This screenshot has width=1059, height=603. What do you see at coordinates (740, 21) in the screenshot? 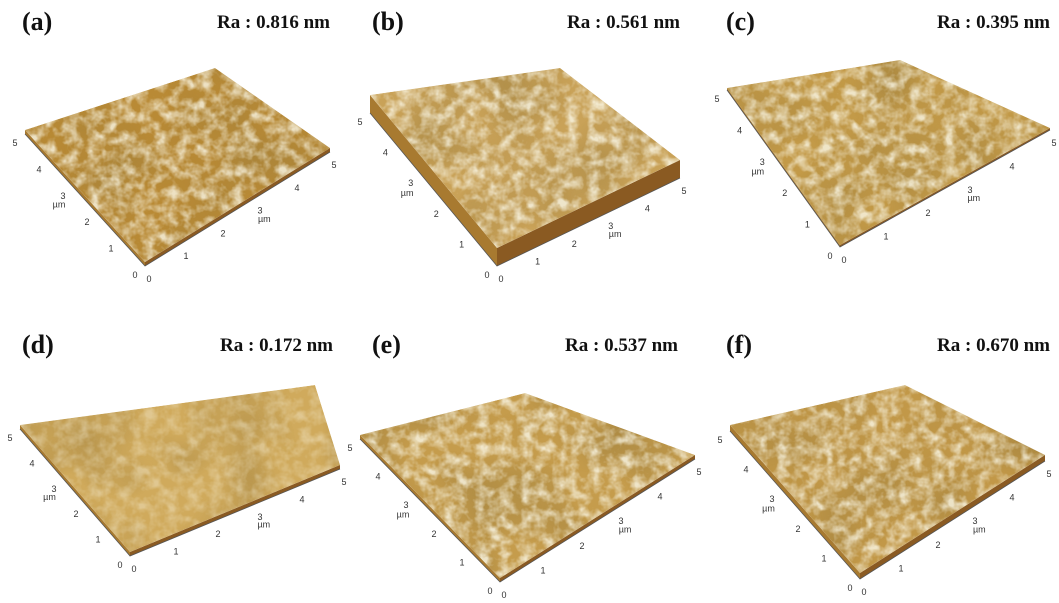
I see `panel-label: (c)` at bounding box center [740, 21].